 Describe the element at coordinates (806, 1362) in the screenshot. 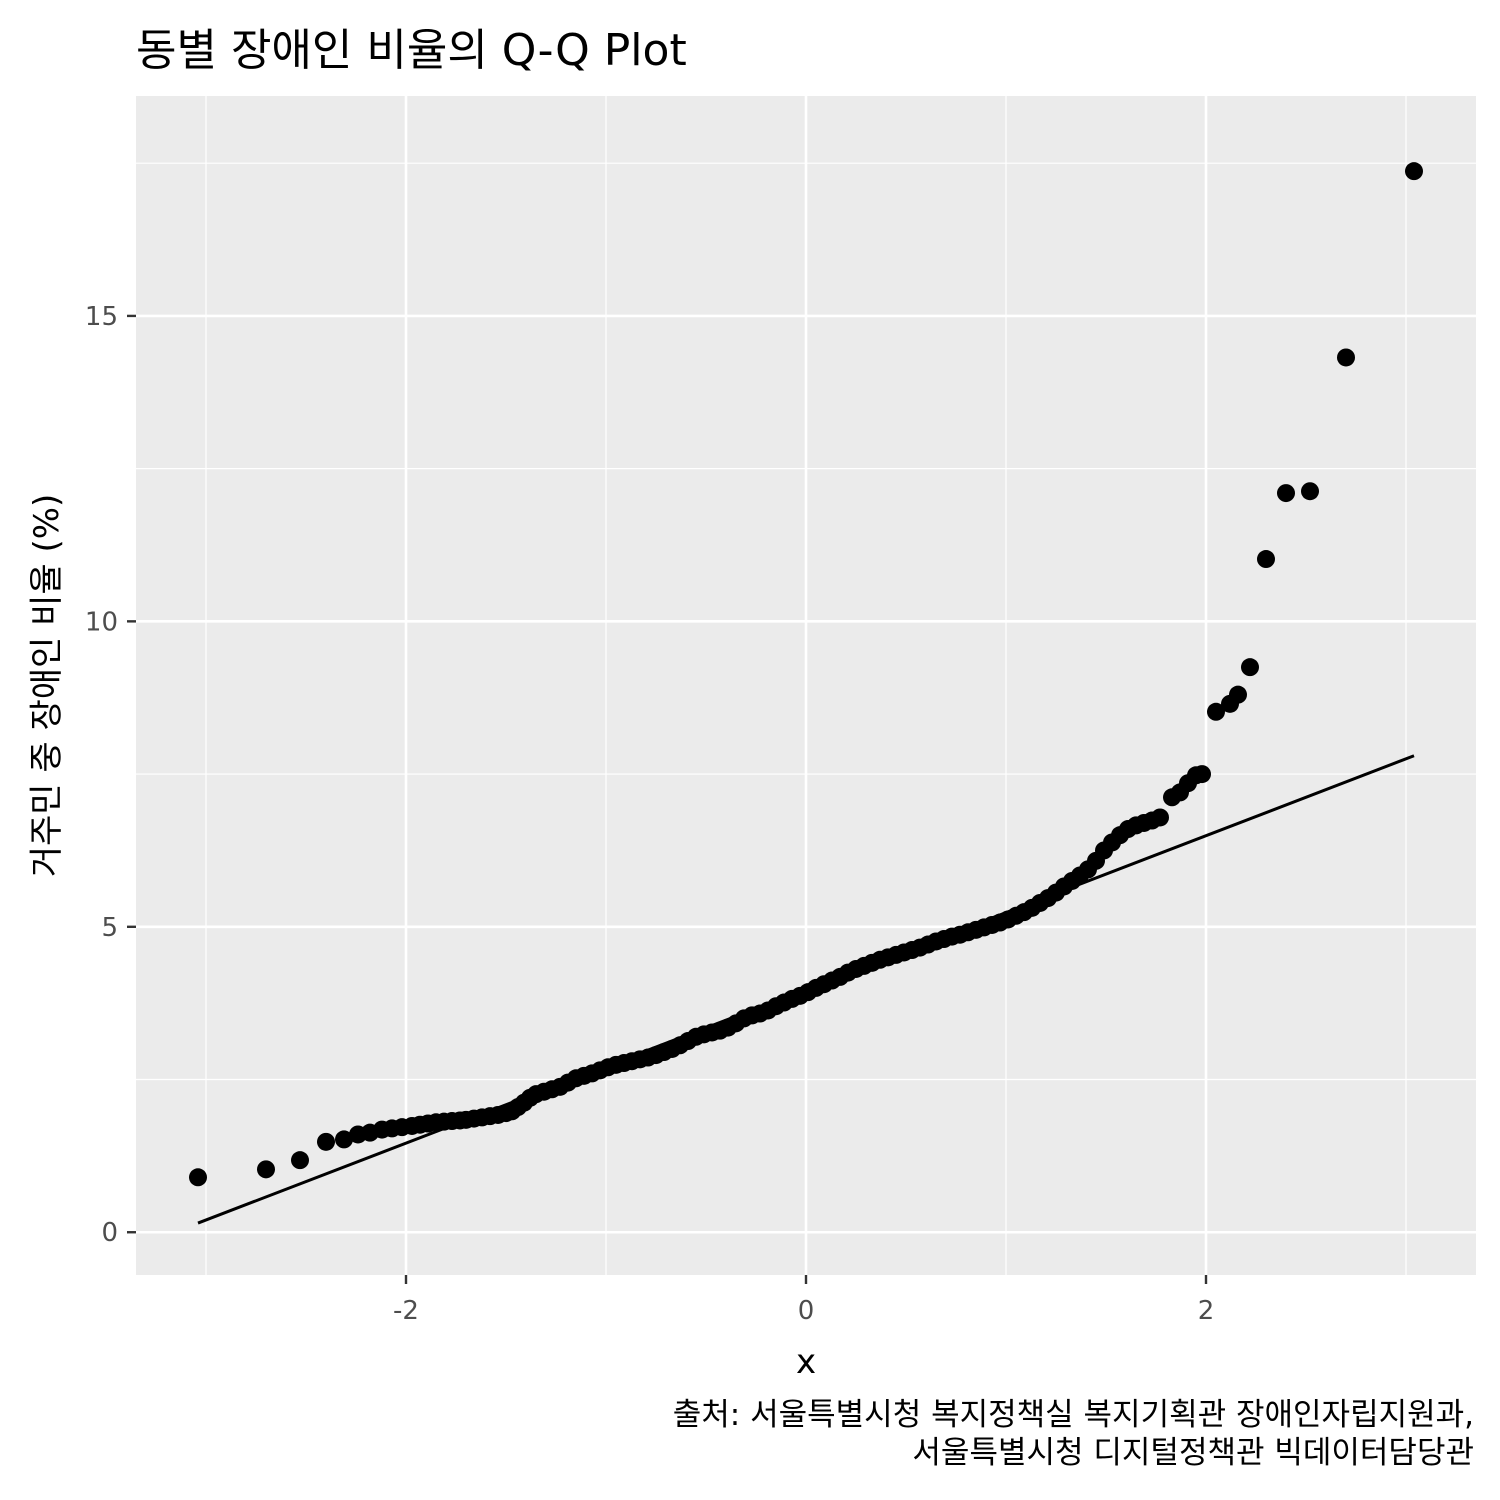

I see `x-axis-title: x` at that location.